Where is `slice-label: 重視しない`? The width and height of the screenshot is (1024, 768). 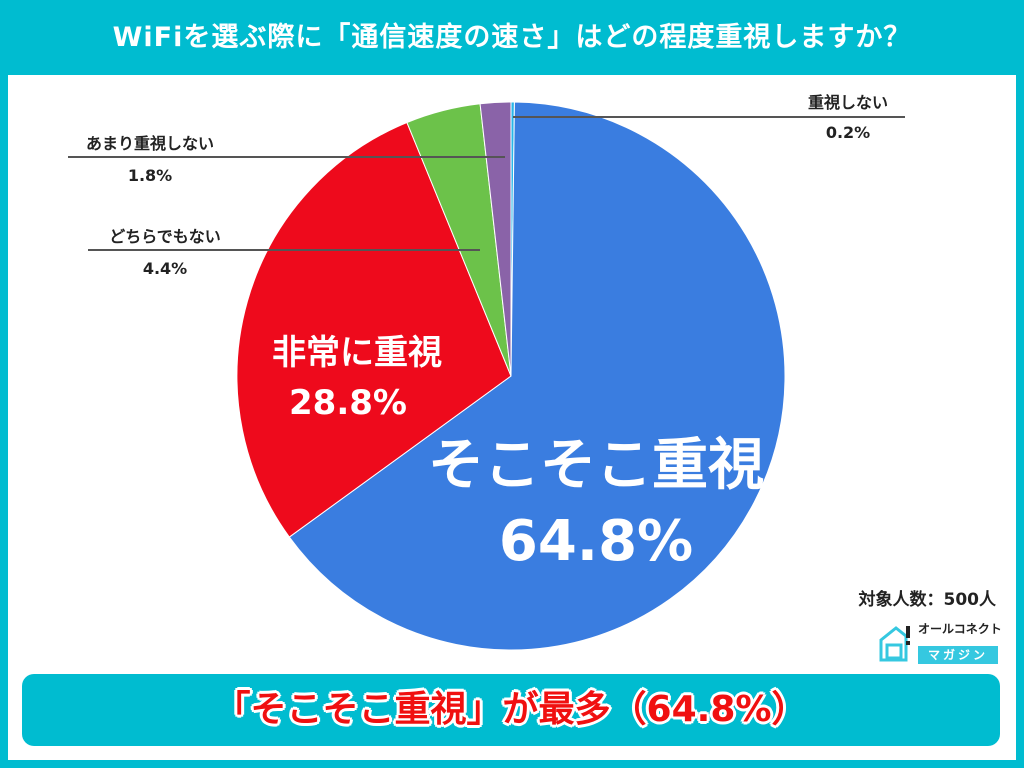 slice-label: 重視しない is located at coordinates (848, 102).